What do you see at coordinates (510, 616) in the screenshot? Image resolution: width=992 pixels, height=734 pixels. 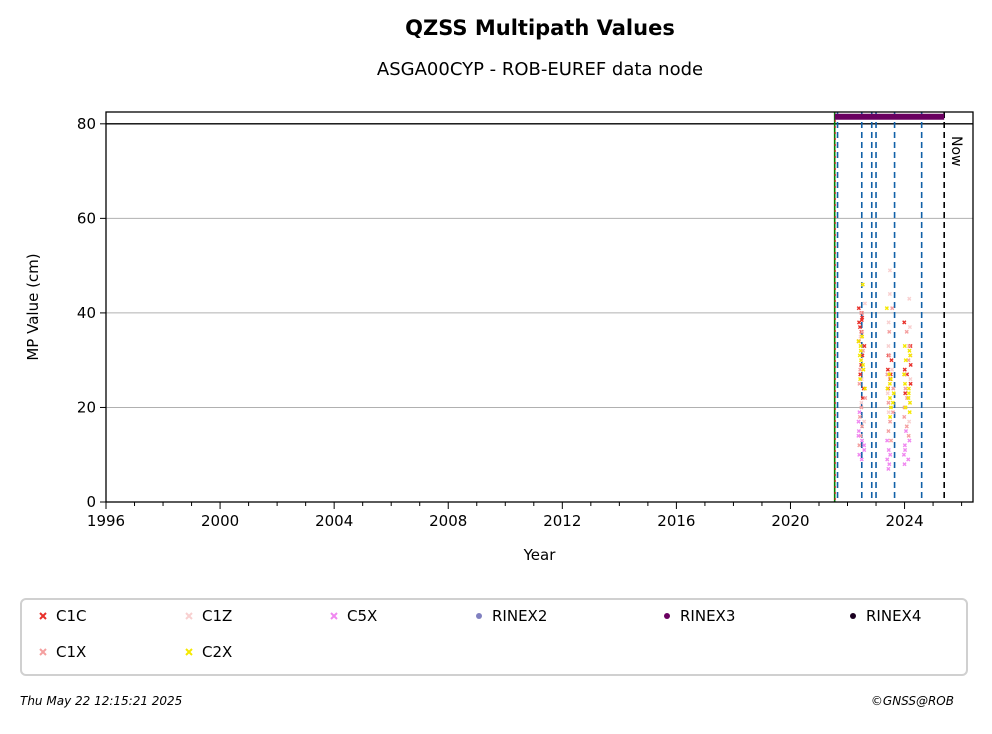 I see `legend-item-rinex2: RINEX2` at bounding box center [510, 616].